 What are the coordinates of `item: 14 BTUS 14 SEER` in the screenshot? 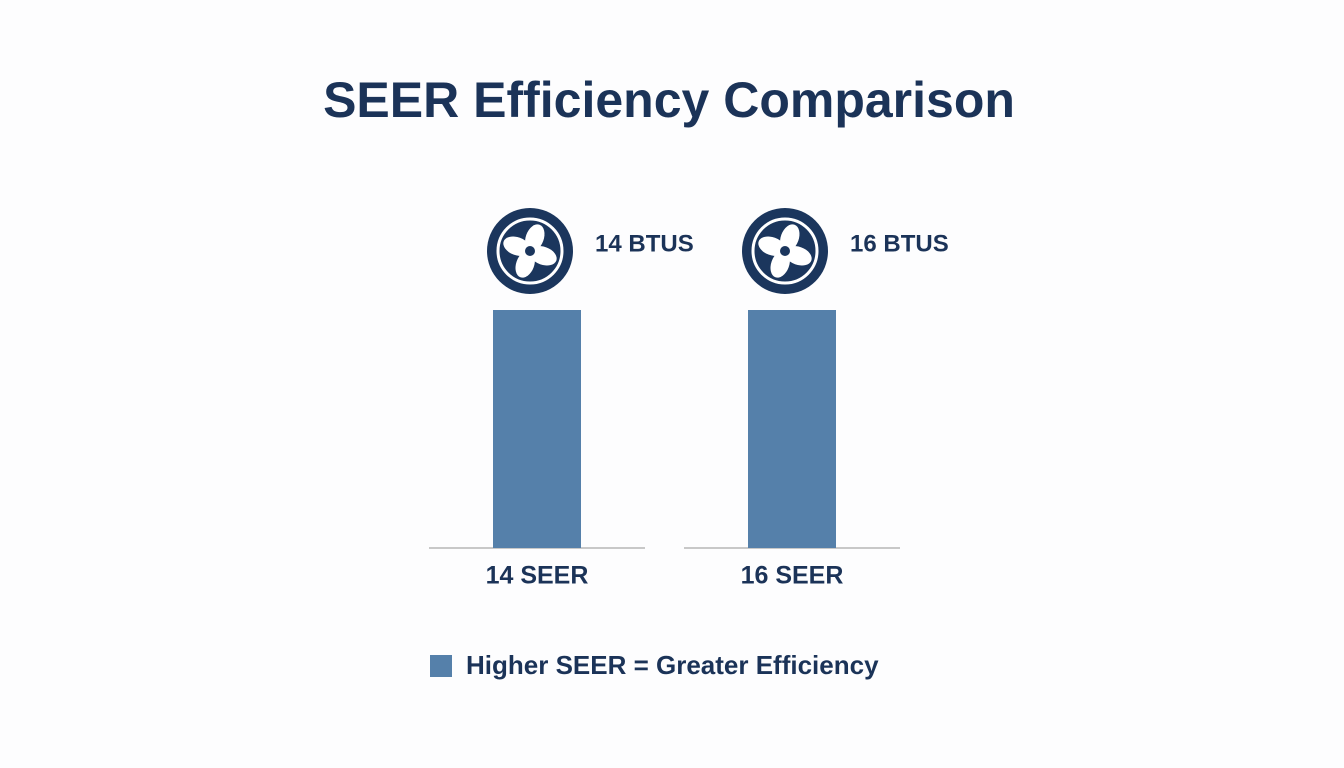 It's located at (561, 399).